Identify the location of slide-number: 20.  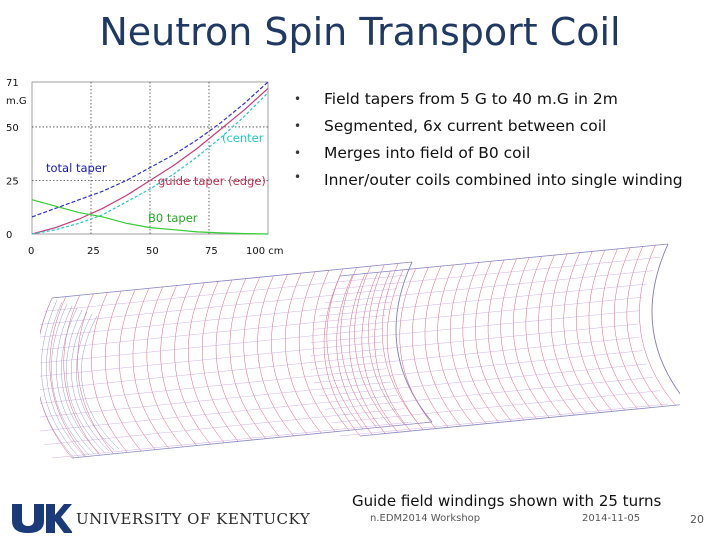
(697, 519).